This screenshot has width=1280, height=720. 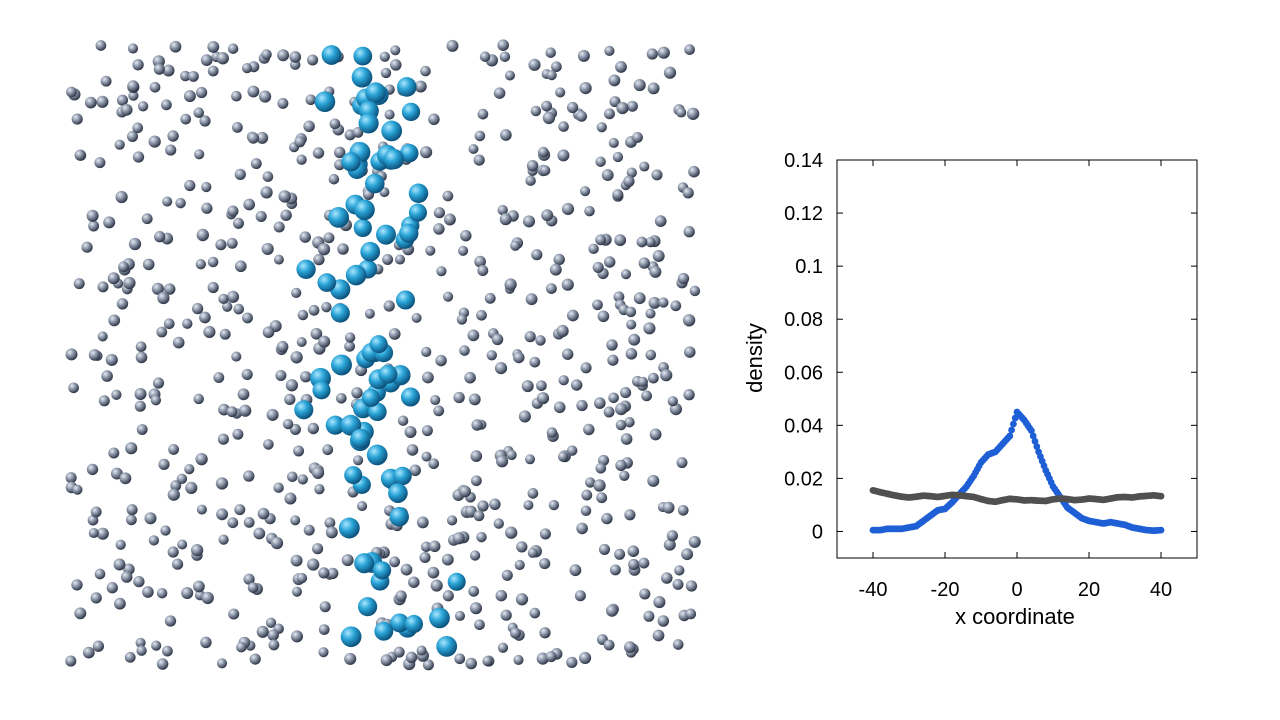 I want to click on x-axis-label: x coordinate, so click(x=1015, y=616).